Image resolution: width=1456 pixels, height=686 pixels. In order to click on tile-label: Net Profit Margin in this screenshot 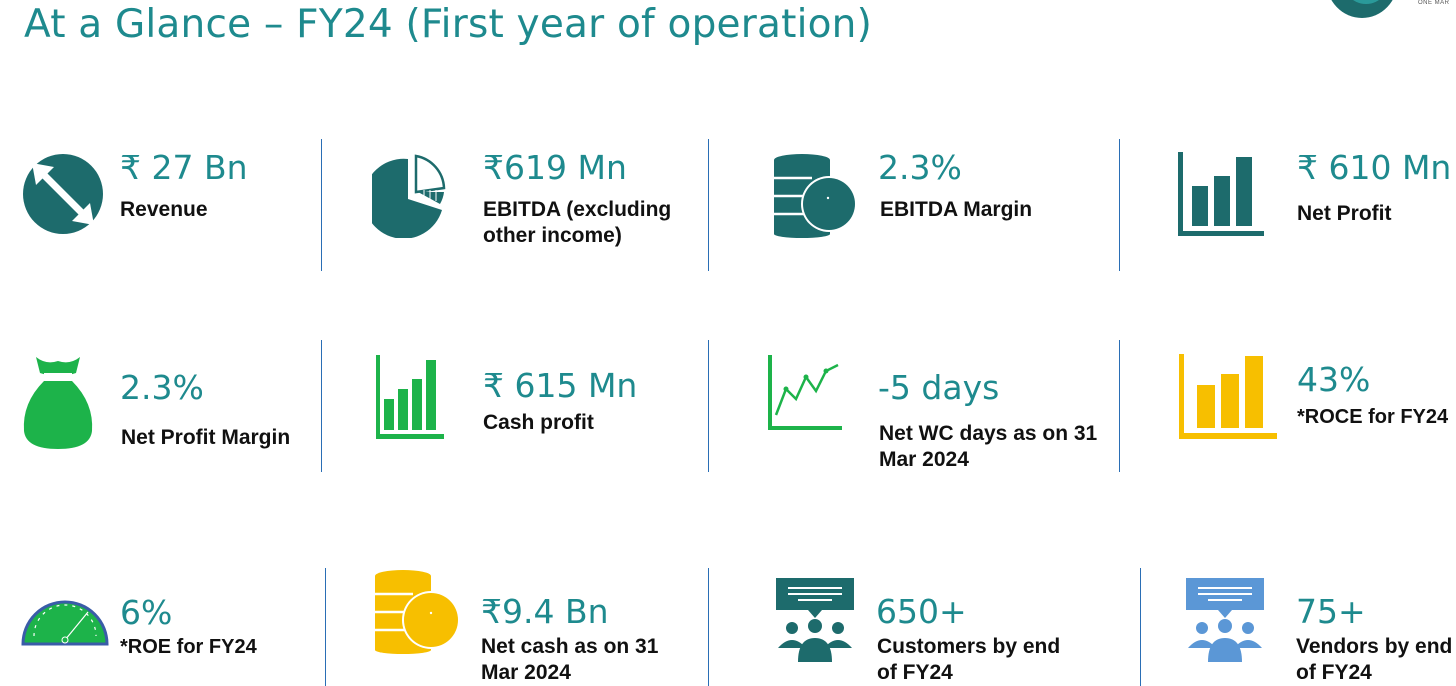, I will do `click(206, 437)`.